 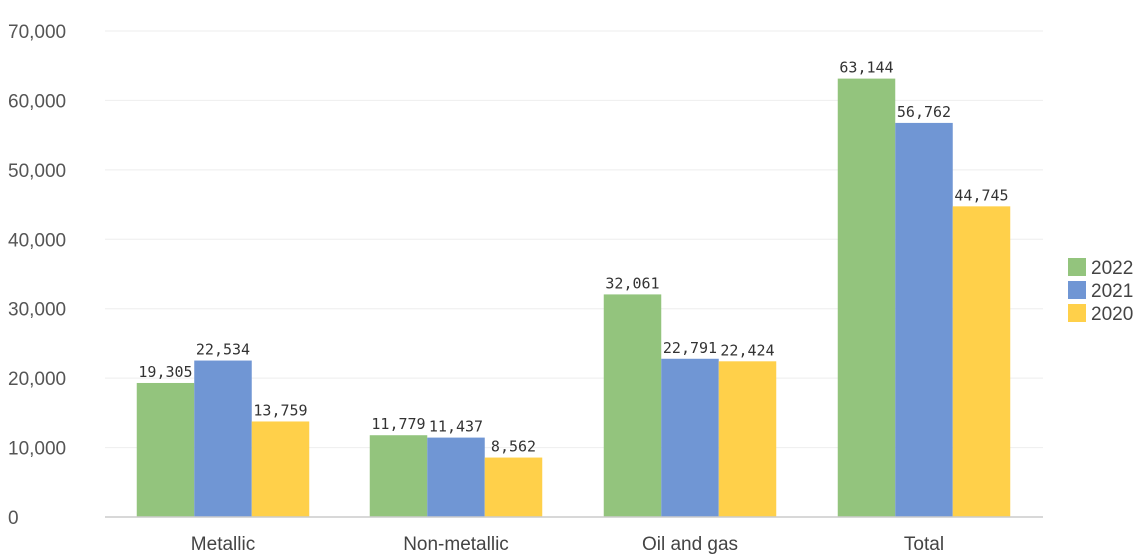 I want to click on y-tick-label: 40,000, so click(x=37, y=240).